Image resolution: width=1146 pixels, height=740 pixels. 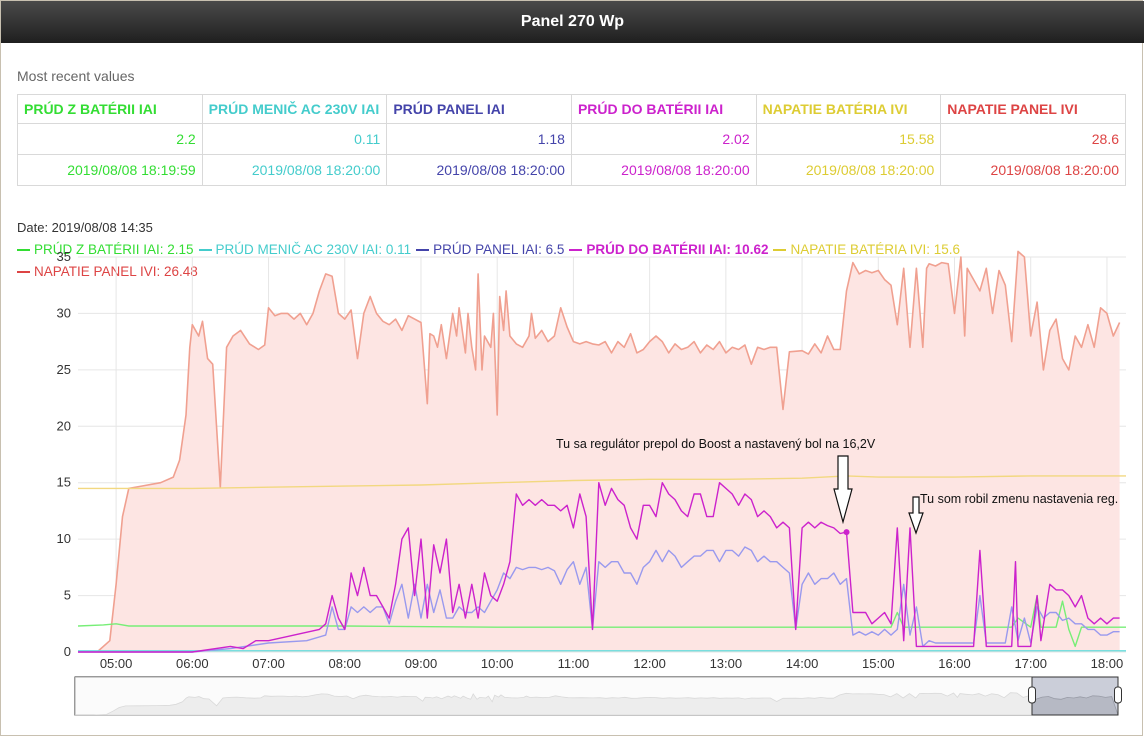 I want to click on legend-item: PRÚD MENIČ AC 230V IAI: 0.11, so click(x=305, y=250).